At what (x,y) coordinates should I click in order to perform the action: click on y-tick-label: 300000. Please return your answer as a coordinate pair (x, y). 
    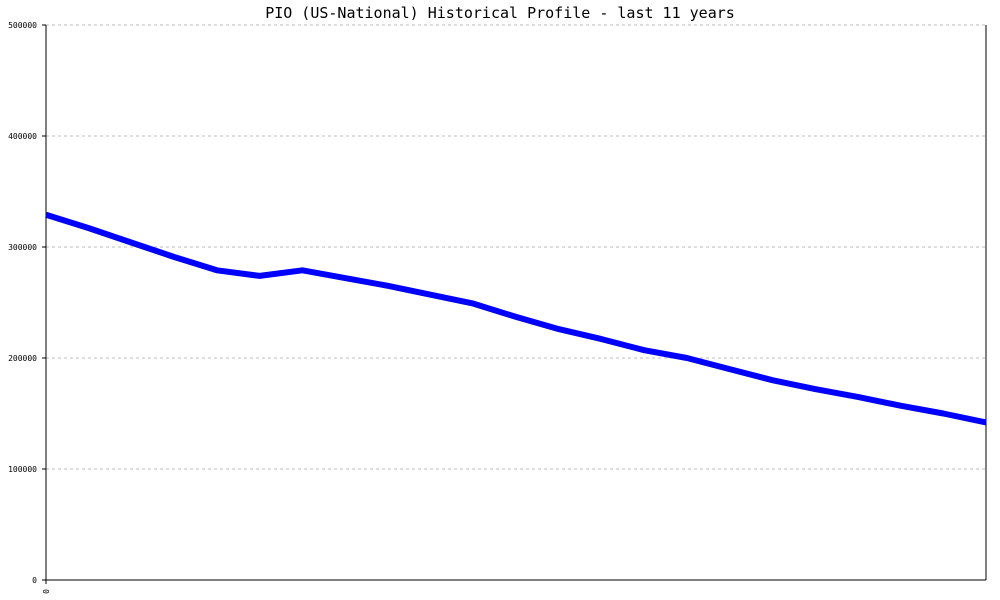
    Looking at the image, I should click on (22, 247).